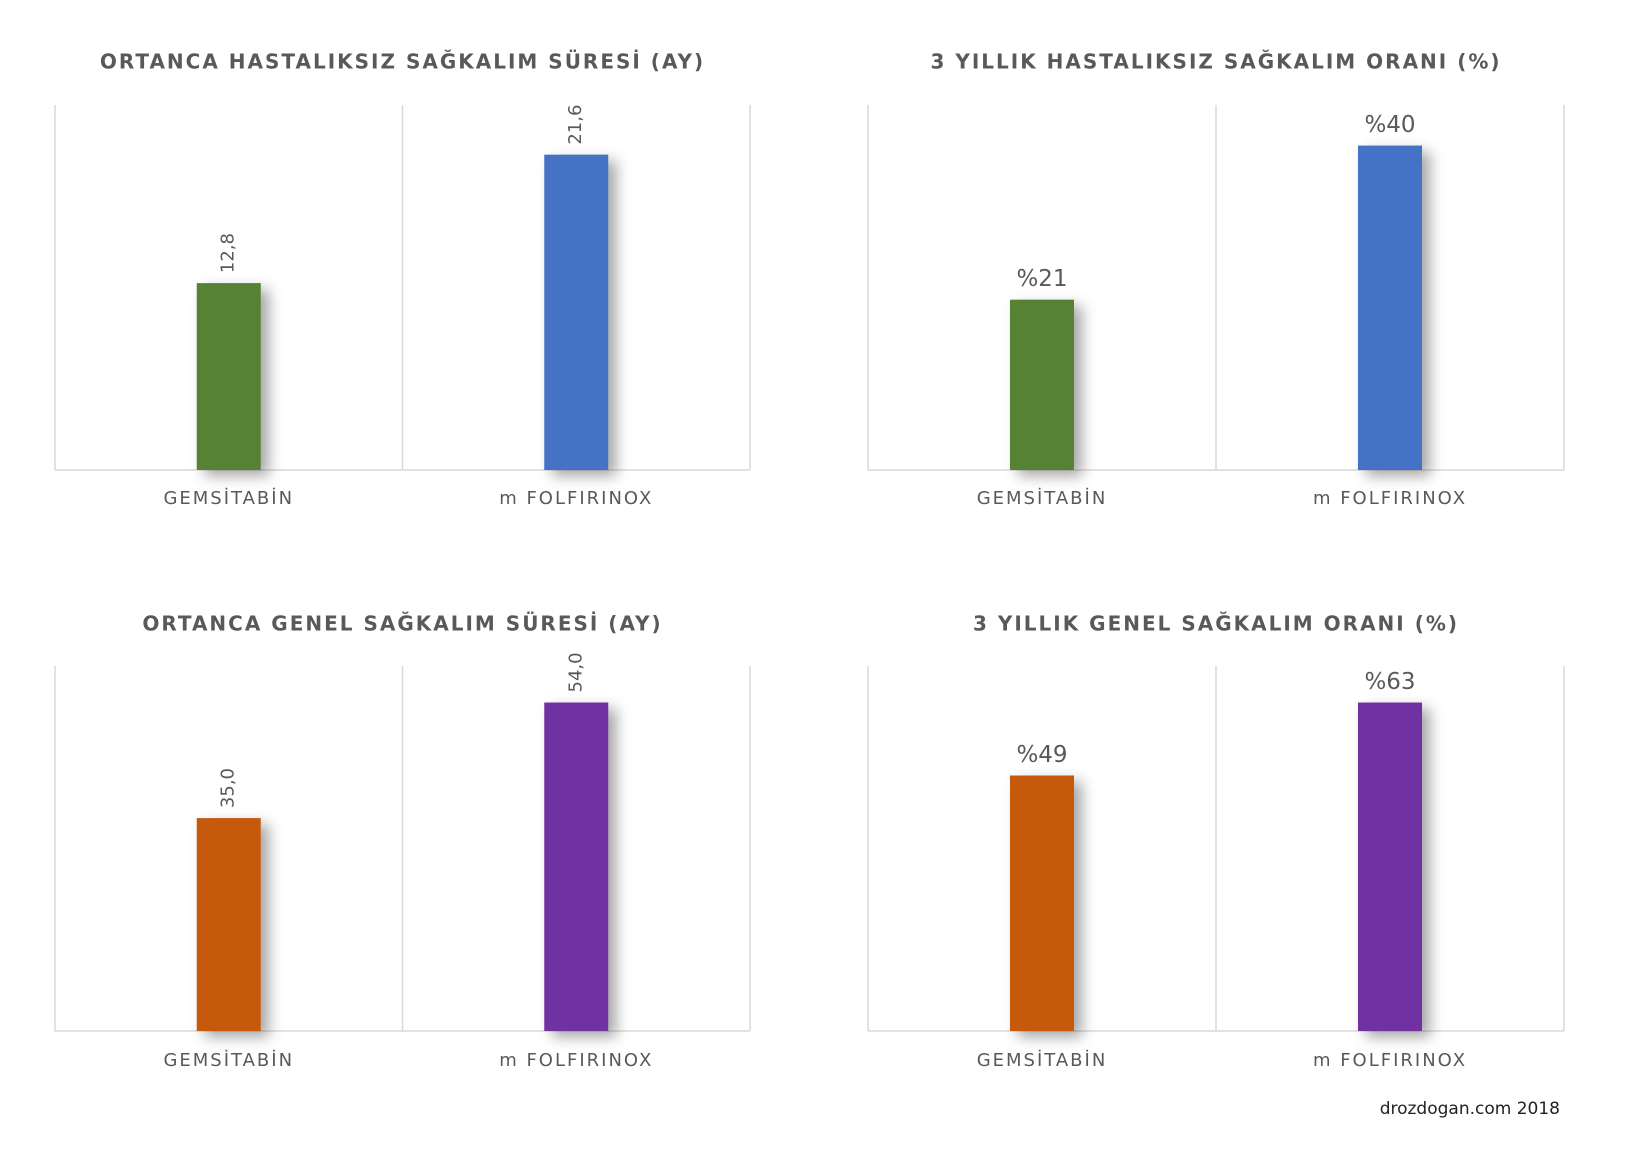 Image resolution: width=1644 pixels, height=1152 pixels. Describe the element at coordinates (1470, 1109) in the screenshot. I see `footer: drozdogan.com 2018` at that location.